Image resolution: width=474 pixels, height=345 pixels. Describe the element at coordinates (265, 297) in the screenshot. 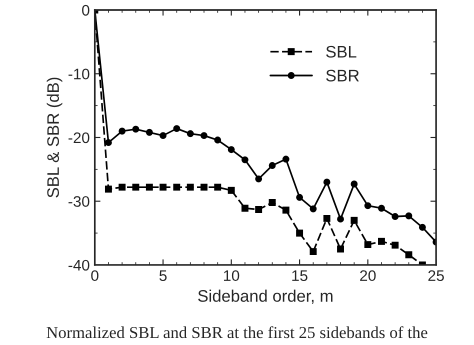

I see `x-axis-title: Sideband order, m` at that location.